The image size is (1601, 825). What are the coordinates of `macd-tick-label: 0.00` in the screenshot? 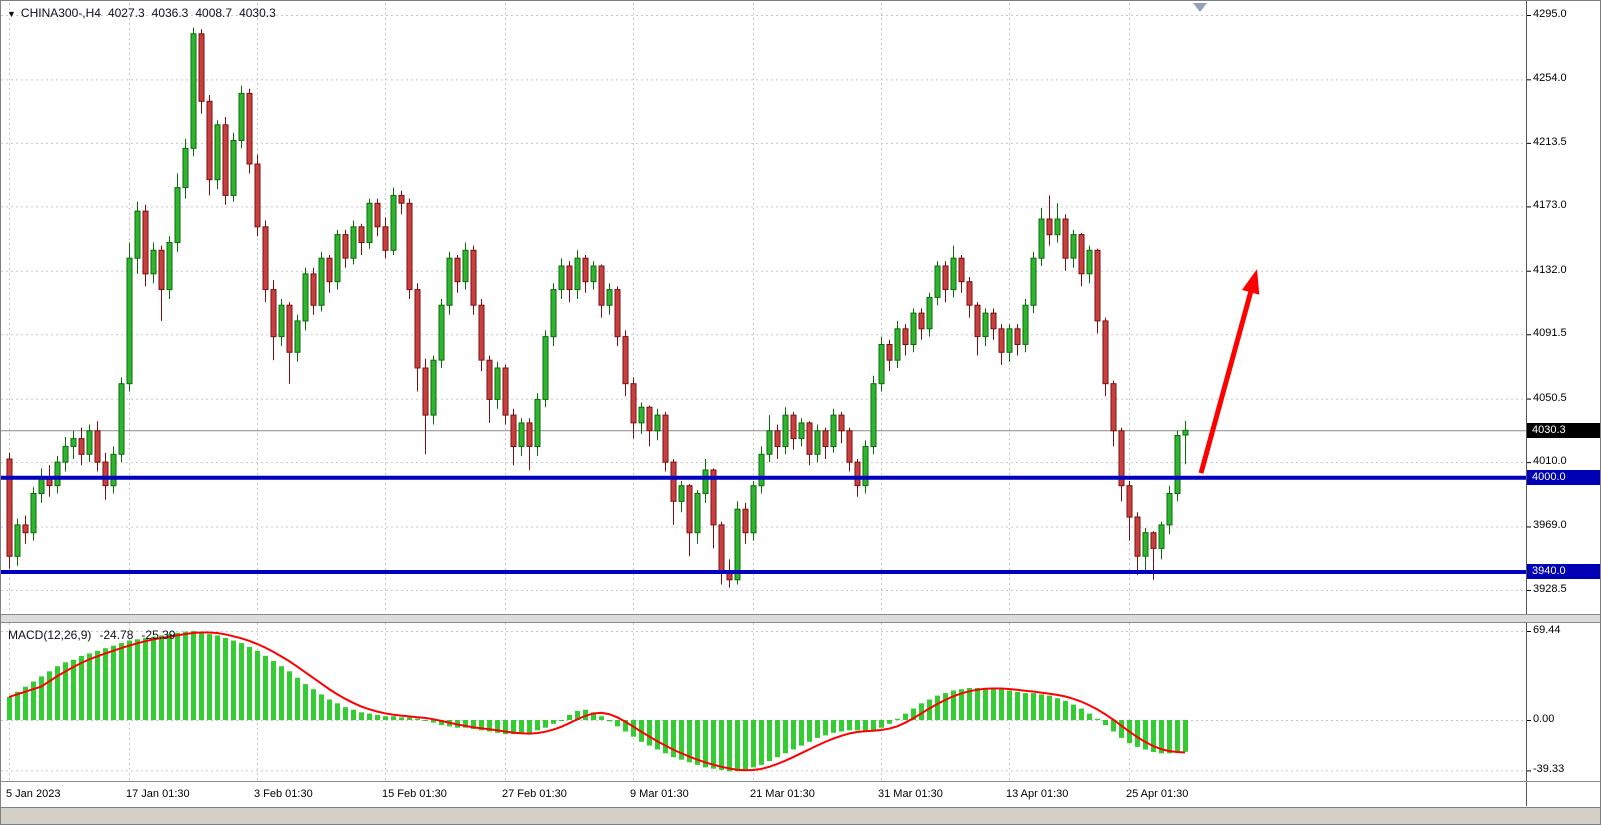 It's located at (1544, 719).